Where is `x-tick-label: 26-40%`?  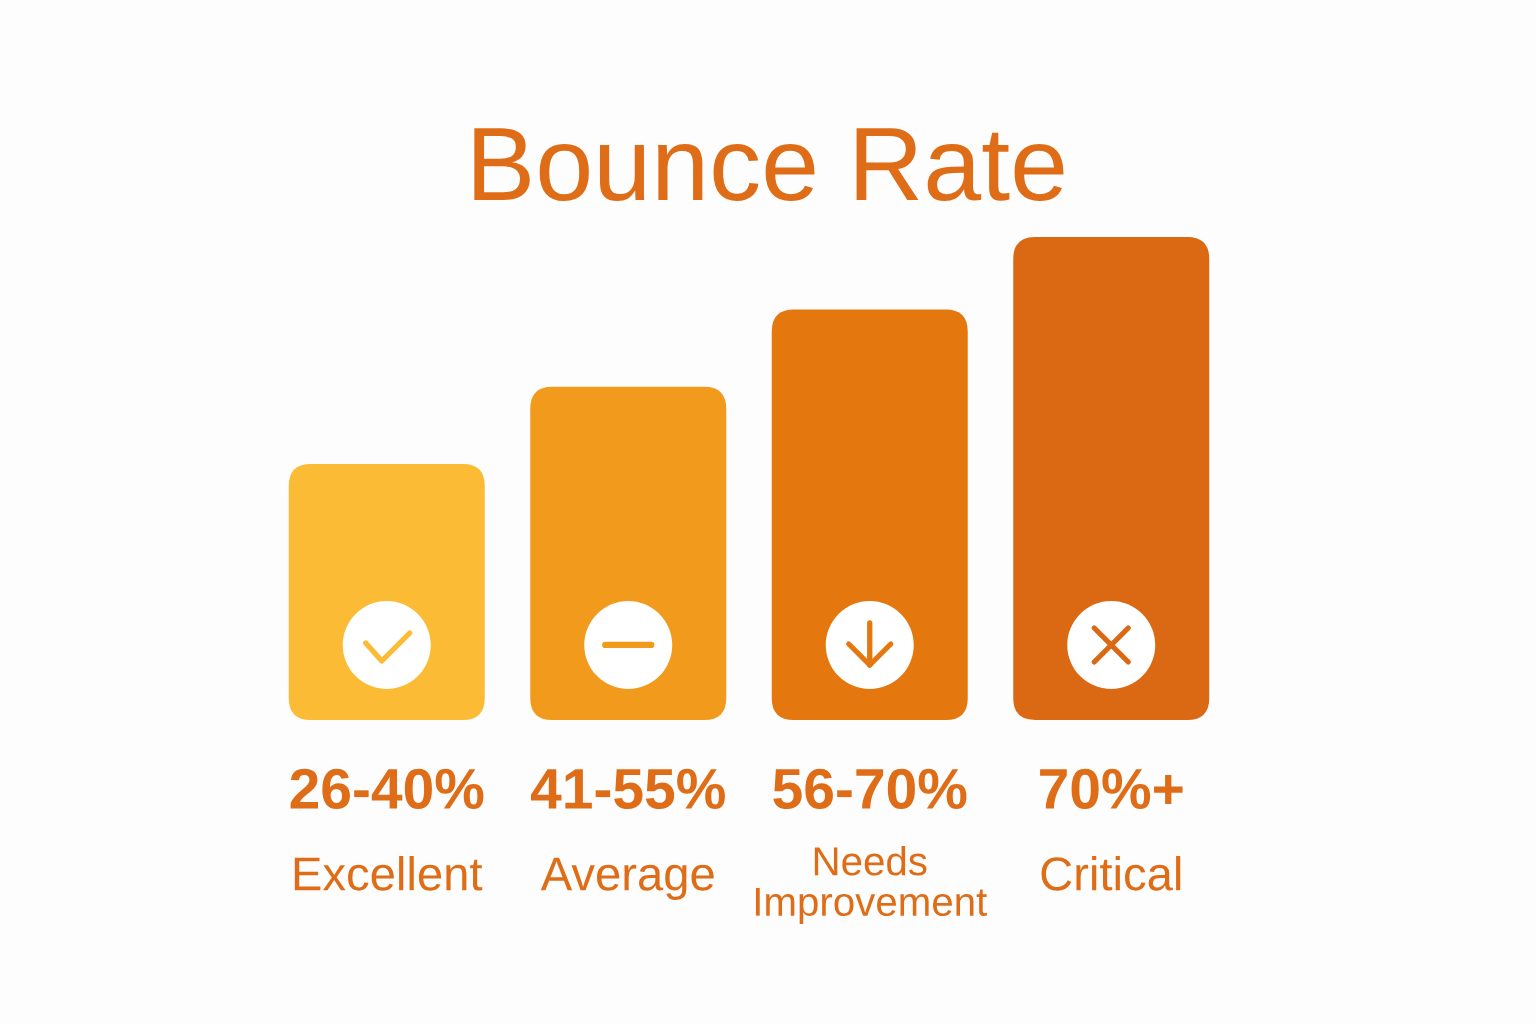 x-tick-label: 26-40% is located at coordinates (387, 789).